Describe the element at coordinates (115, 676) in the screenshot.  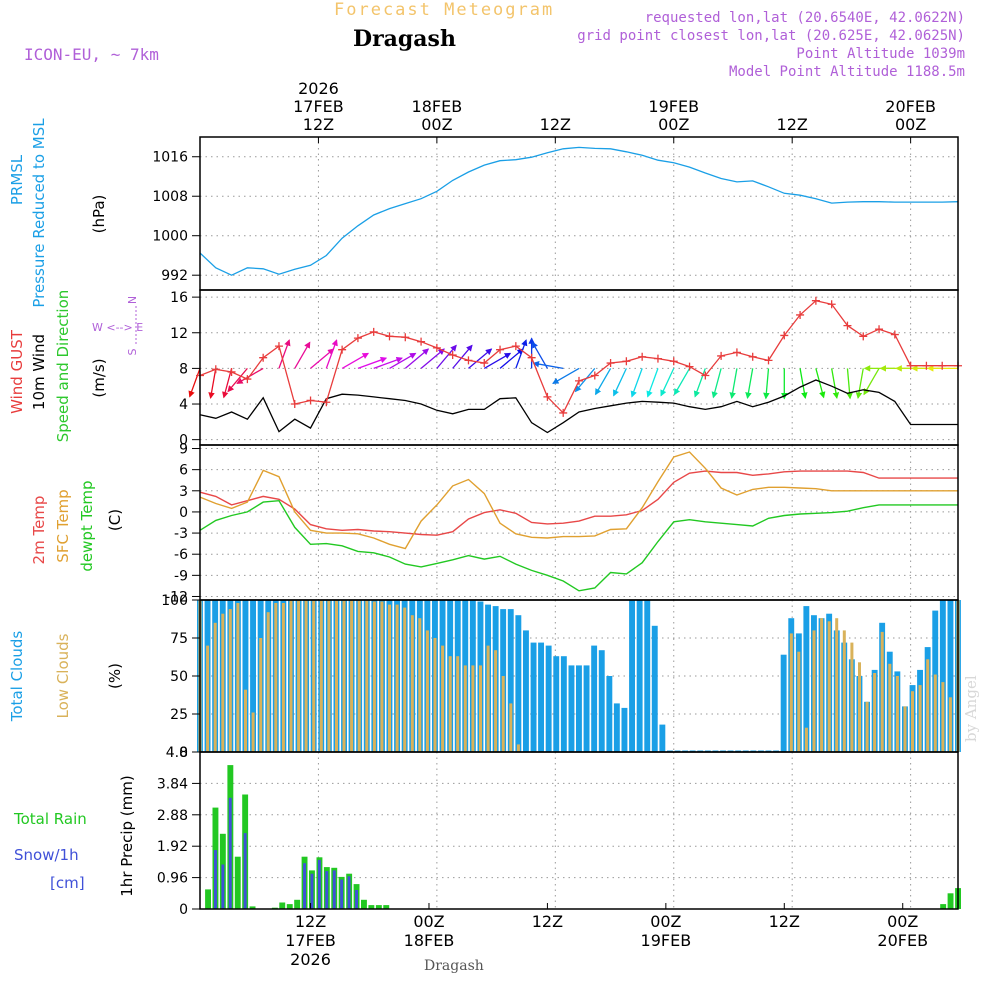
I see `clouds-unit: (%)` at that location.